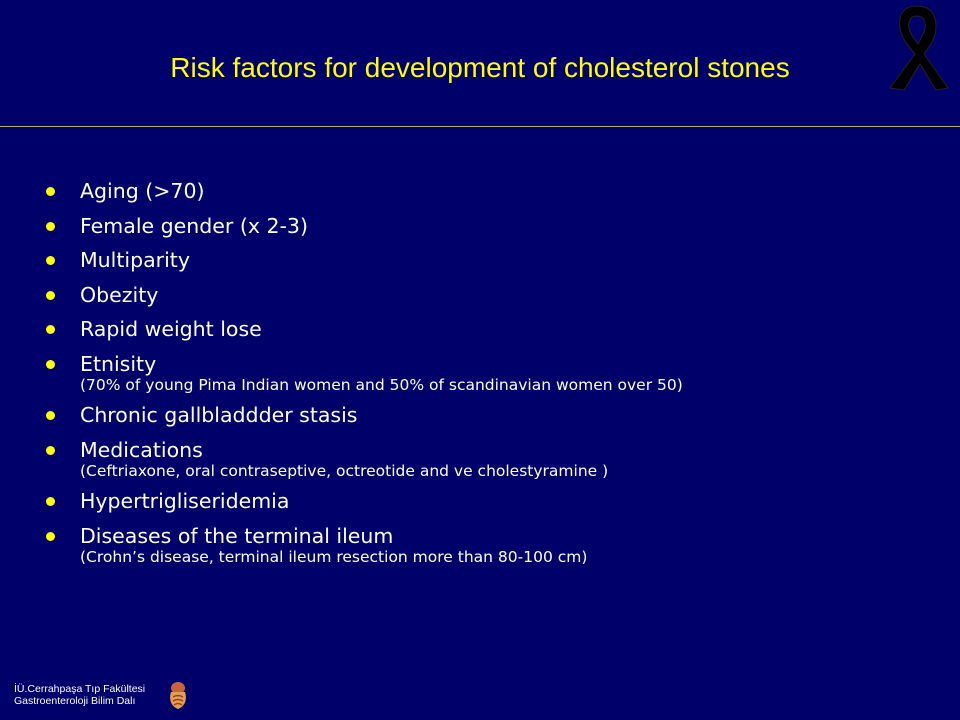 The height and width of the screenshot is (720, 960). Describe the element at coordinates (119, 294) in the screenshot. I see `bullet-text: Obezity` at that location.